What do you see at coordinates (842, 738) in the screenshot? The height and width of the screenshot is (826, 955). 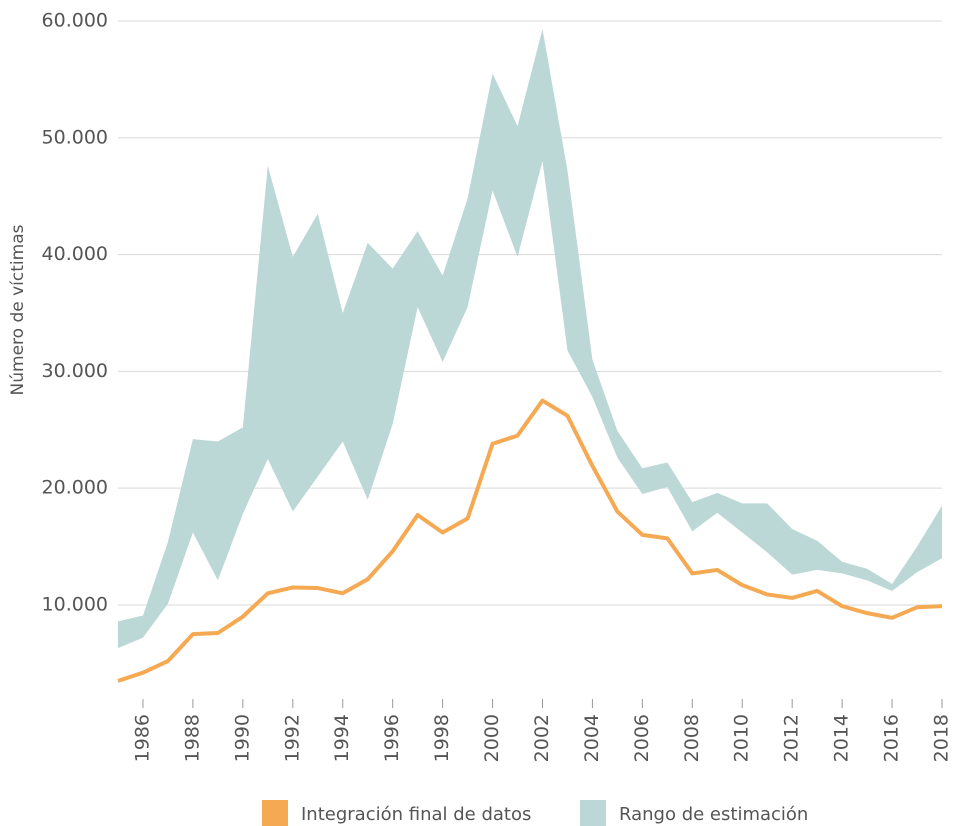 I see `x-tick-label: 2014` at bounding box center [842, 738].